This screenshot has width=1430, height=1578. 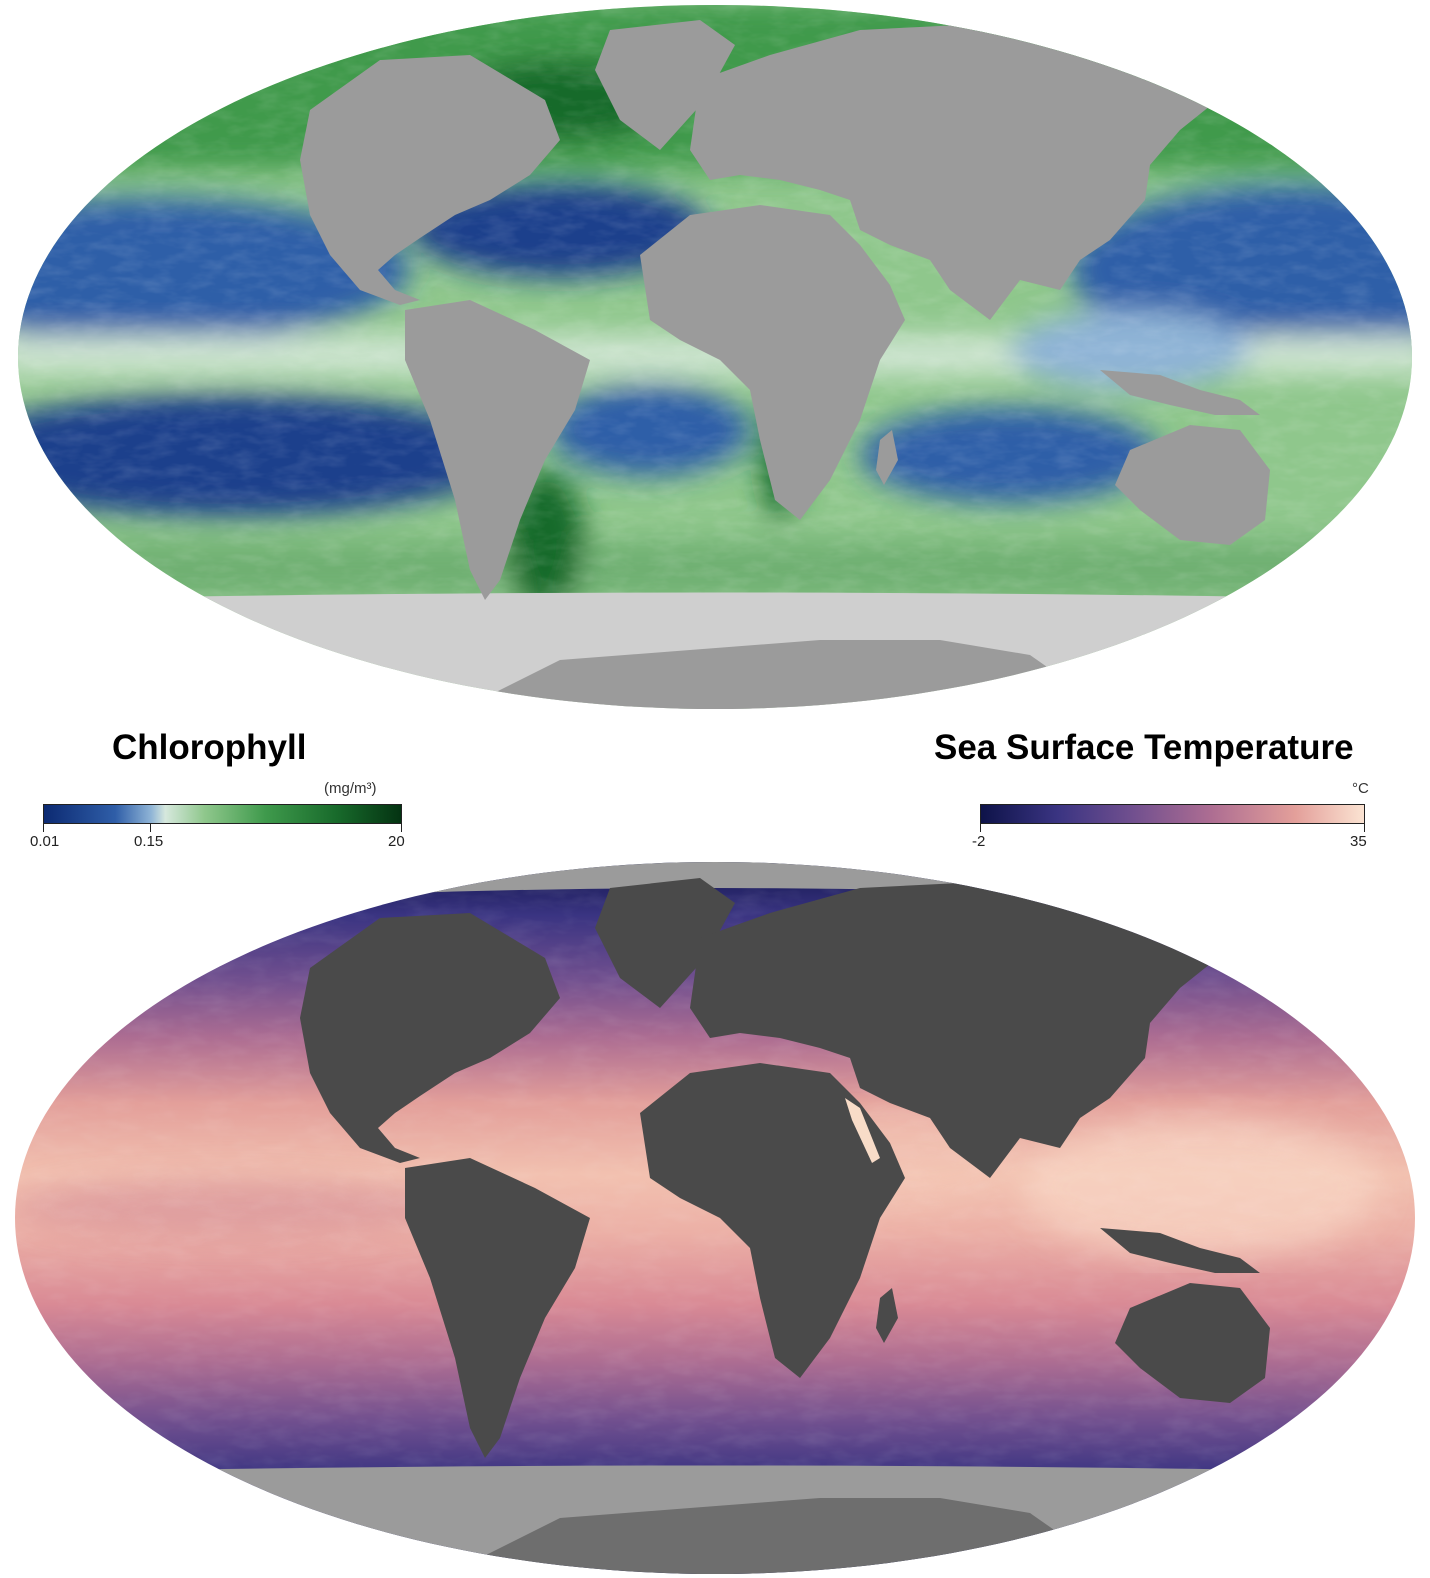 What do you see at coordinates (1360, 788) in the screenshot?
I see `sst-unit-label: °C` at bounding box center [1360, 788].